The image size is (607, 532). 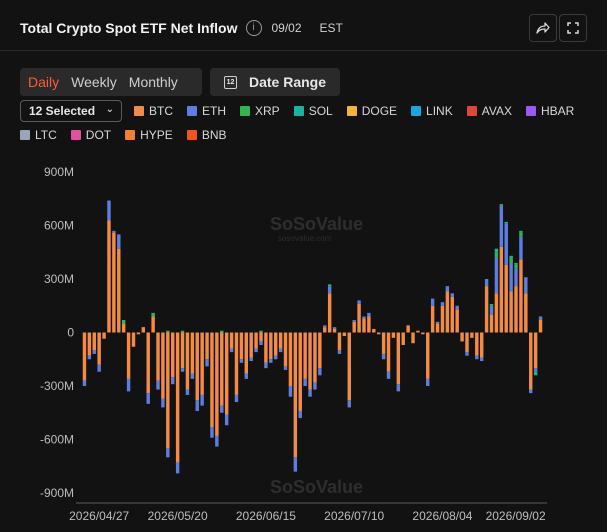 I want to click on legend-item-avax: AVAX, so click(x=489, y=111).